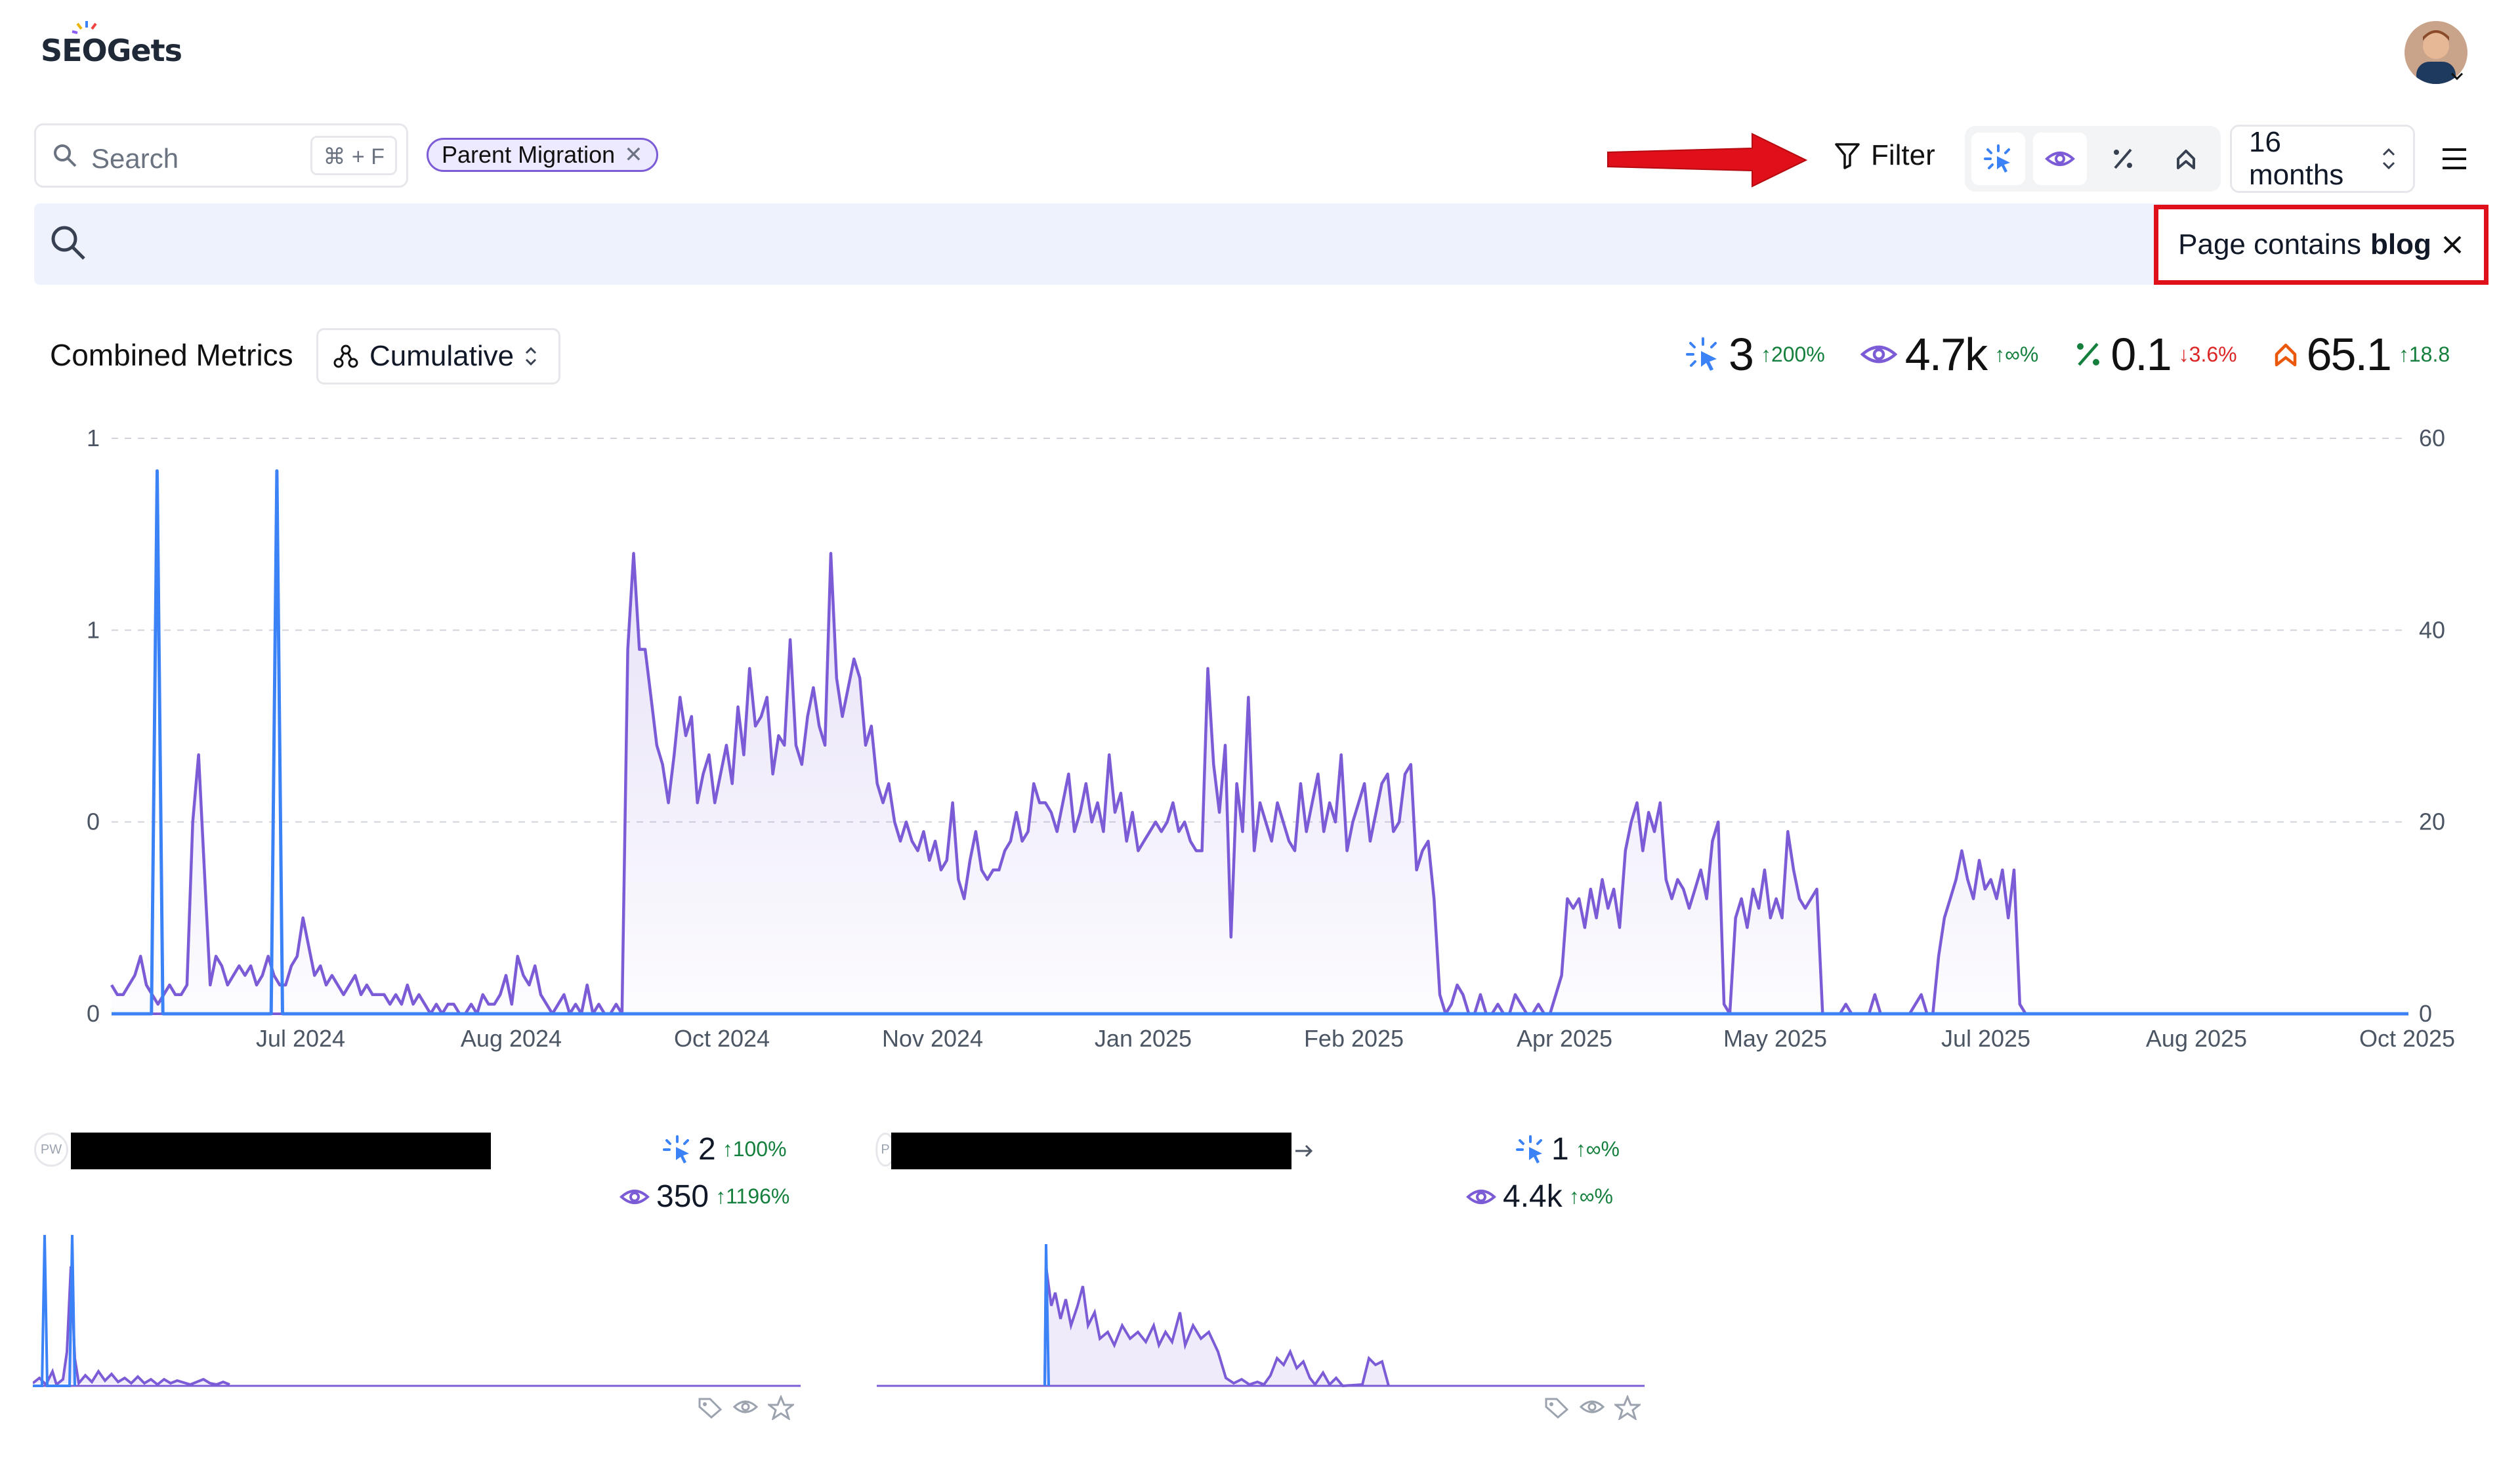  What do you see at coordinates (682, 1196) in the screenshot?
I see `card-impressions-value: 350` at bounding box center [682, 1196].